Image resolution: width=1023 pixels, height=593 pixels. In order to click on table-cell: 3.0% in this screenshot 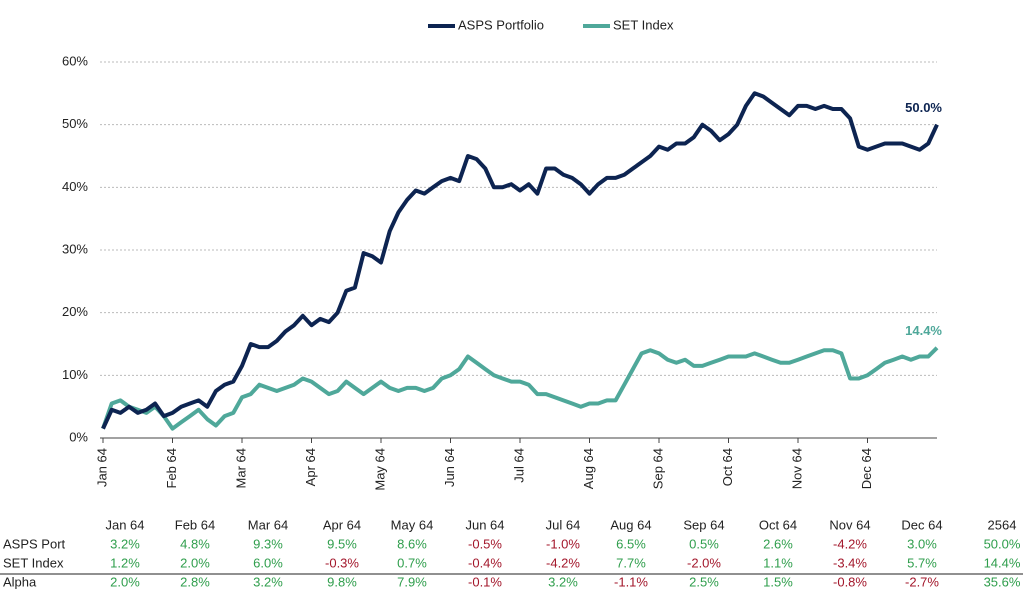, I will do `click(922, 543)`.